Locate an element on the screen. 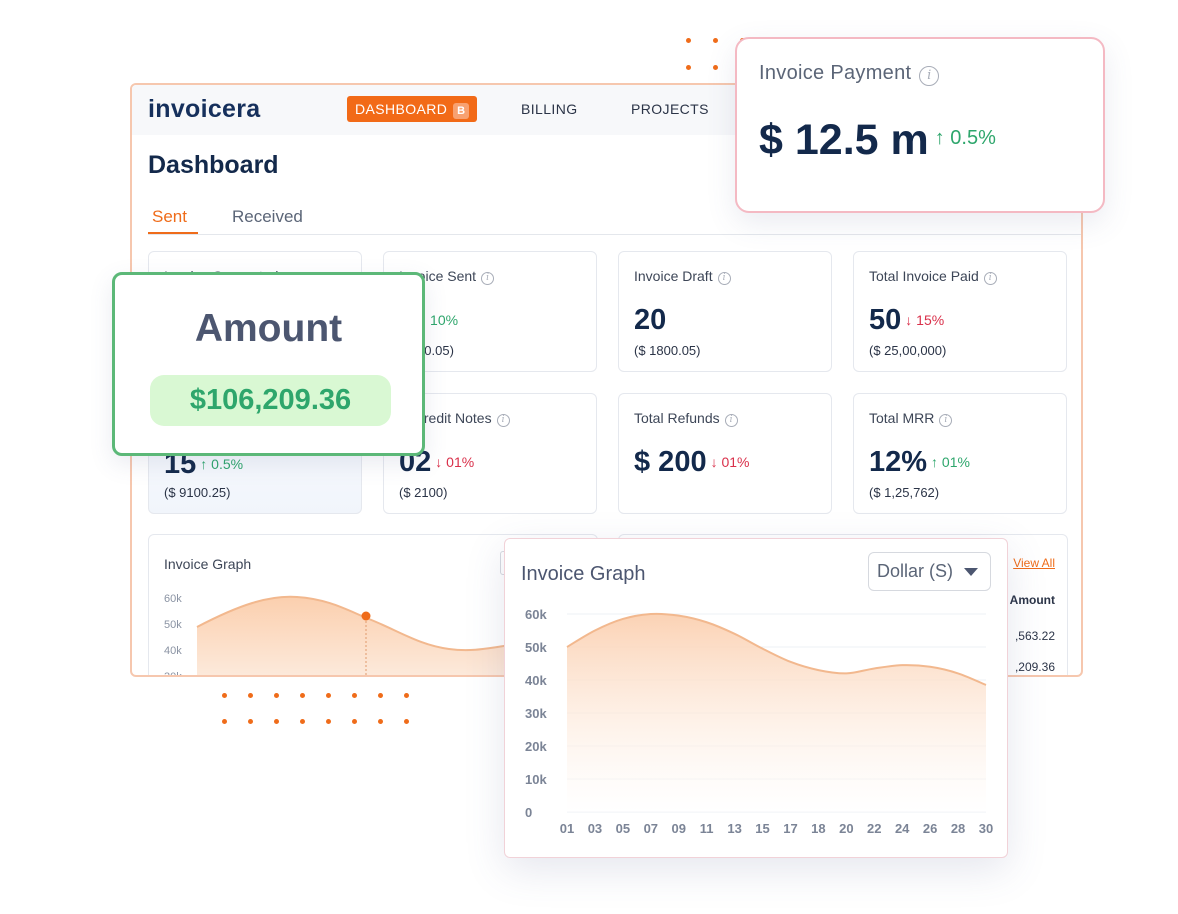 This screenshot has height=914, width=1178. card-total-refunds: Total Refunds i $ 200 ↓ 01% is located at coordinates (725, 453).